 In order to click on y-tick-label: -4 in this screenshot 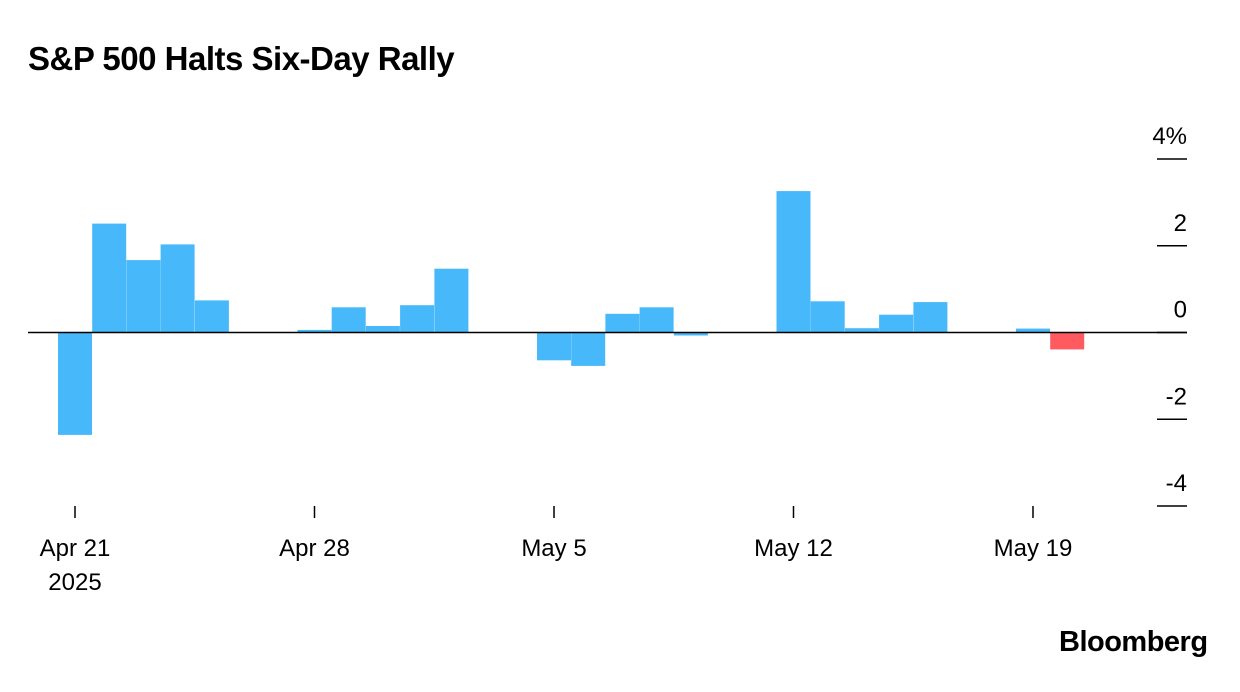, I will do `click(1176, 483)`.